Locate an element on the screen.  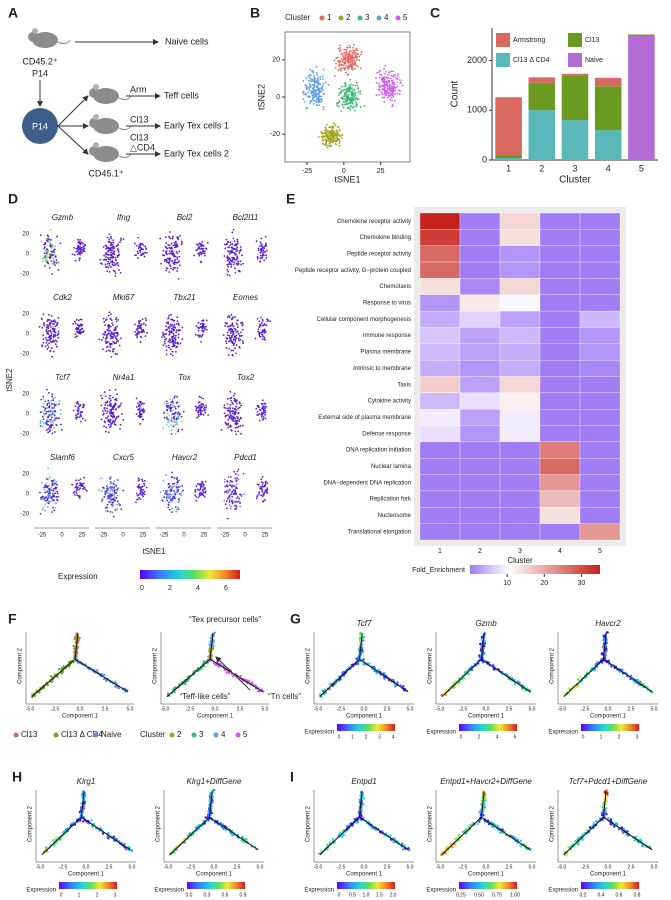
gene-title: Gzmb is located at coordinates (63, 217).